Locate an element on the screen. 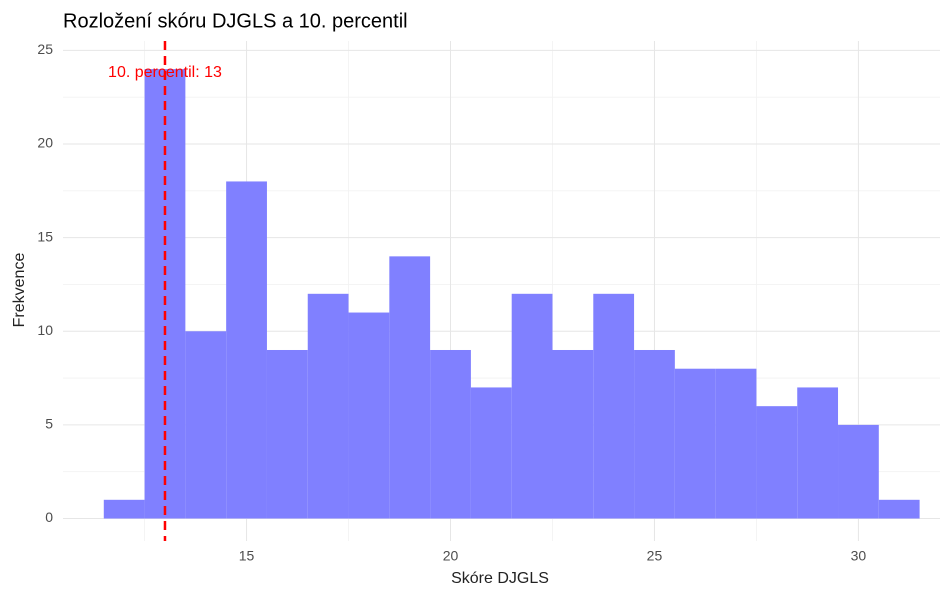  x-tick-label: 15 is located at coordinates (247, 556).